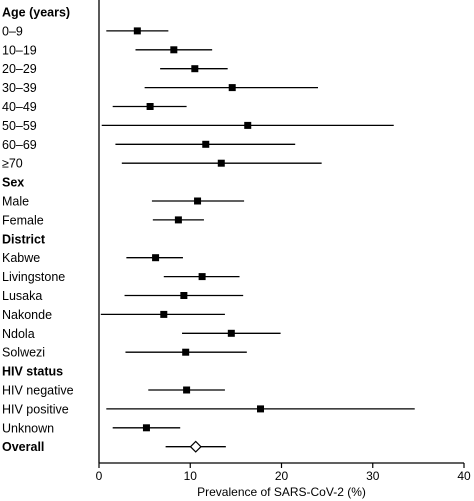  I want to click on row-label: Livingstone, so click(33, 277).